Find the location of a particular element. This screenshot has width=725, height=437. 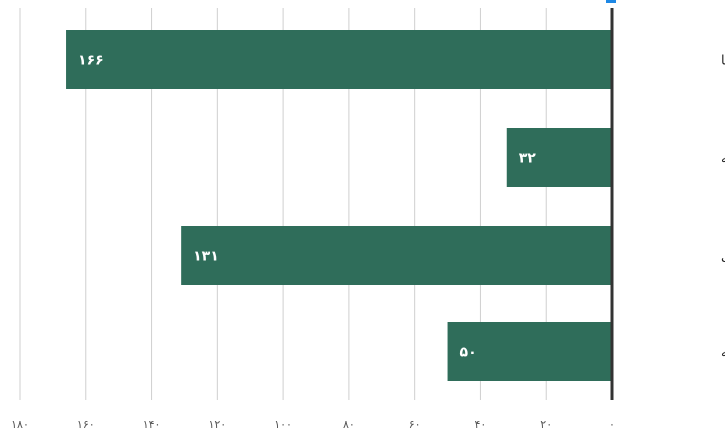

tick-label: ۱۶۰ is located at coordinates (86, 424).